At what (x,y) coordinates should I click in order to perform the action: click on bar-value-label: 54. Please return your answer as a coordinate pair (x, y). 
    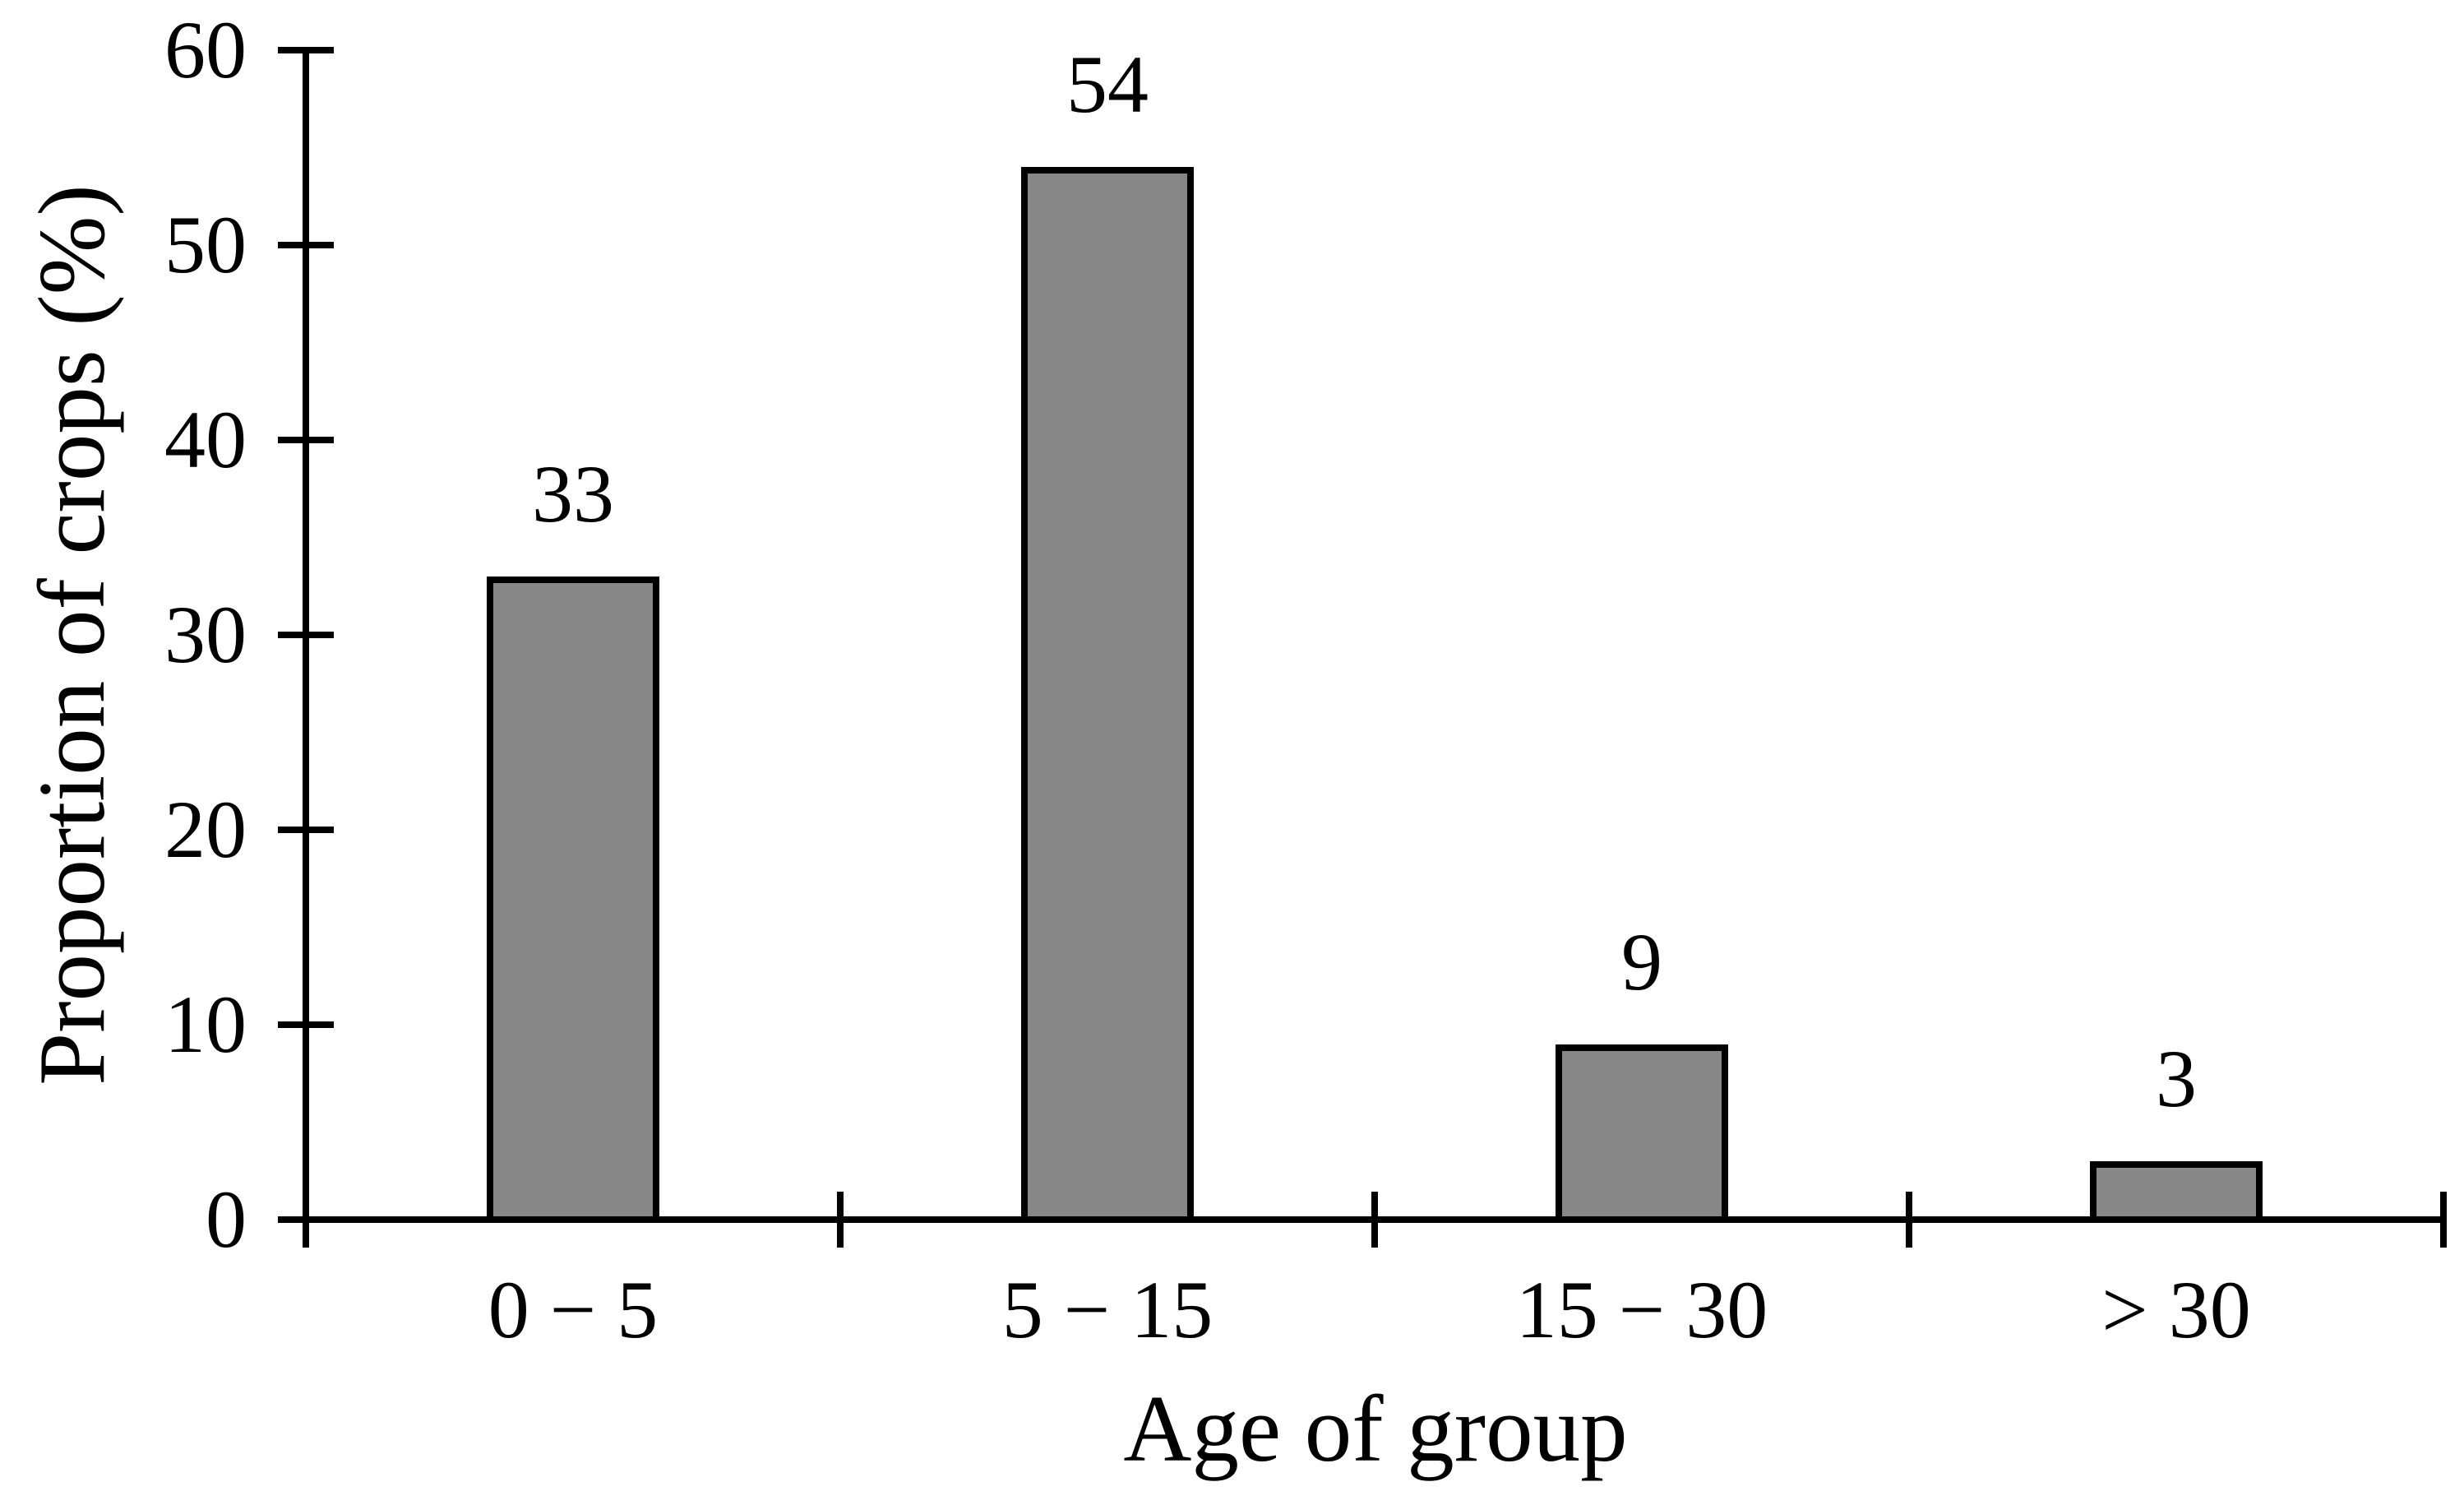
    Looking at the image, I should click on (1107, 84).